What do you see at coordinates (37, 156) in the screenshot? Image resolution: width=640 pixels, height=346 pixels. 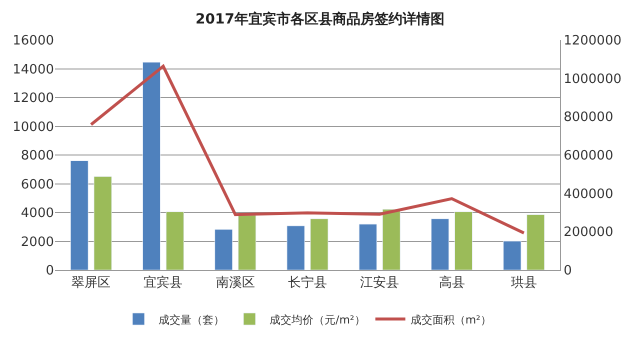 I see `y-tick-label: 8000` at bounding box center [37, 156].